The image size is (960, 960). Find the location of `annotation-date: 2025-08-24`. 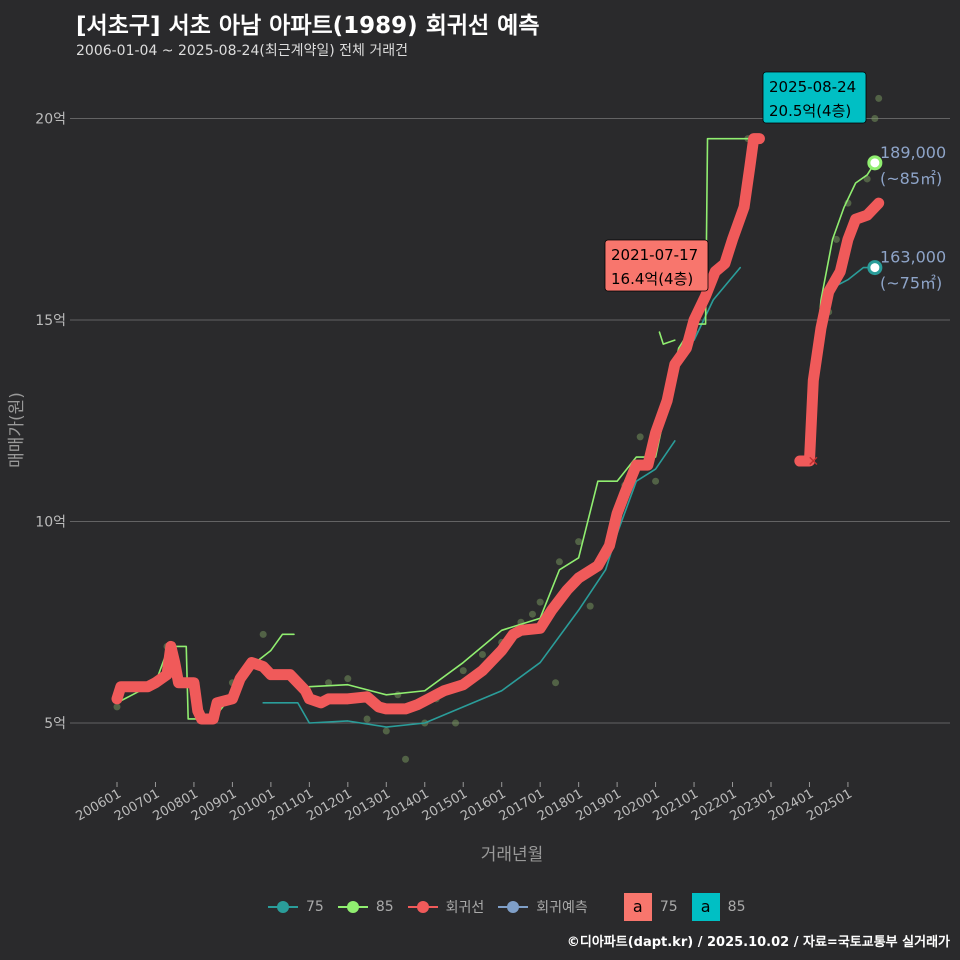

annotation-date: 2025-08-24 is located at coordinates (812, 87).